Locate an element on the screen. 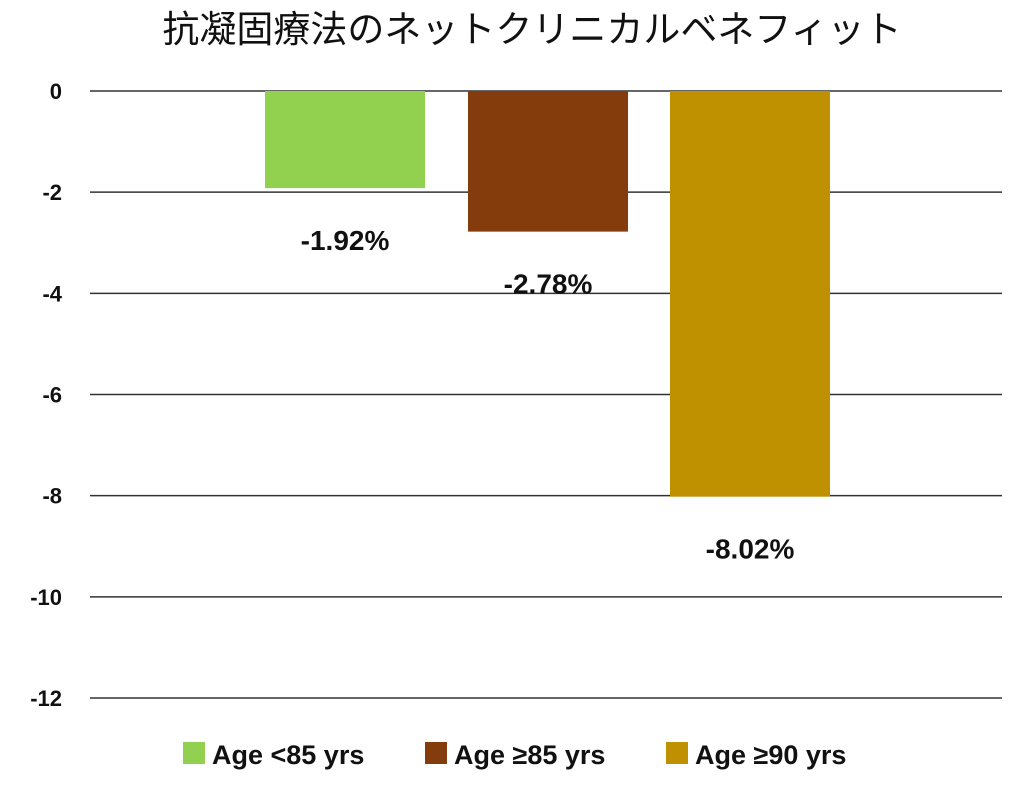 The width and height of the screenshot is (1024, 794). data-label: -8.02% is located at coordinates (750, 549).